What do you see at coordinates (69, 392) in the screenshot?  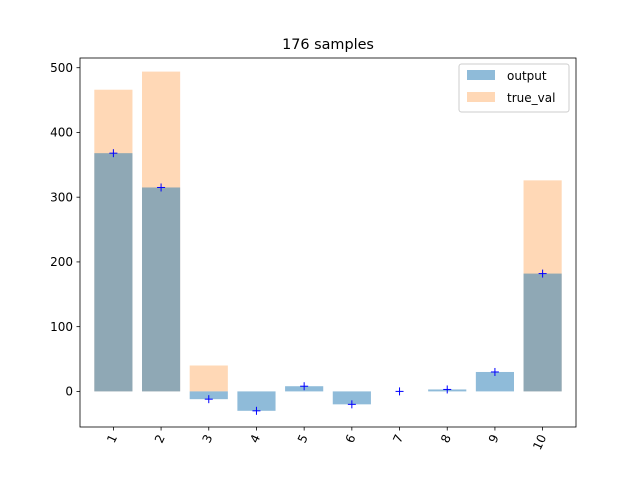 I see `y-tick-label-0: 0` at bounding box center [69, 392].